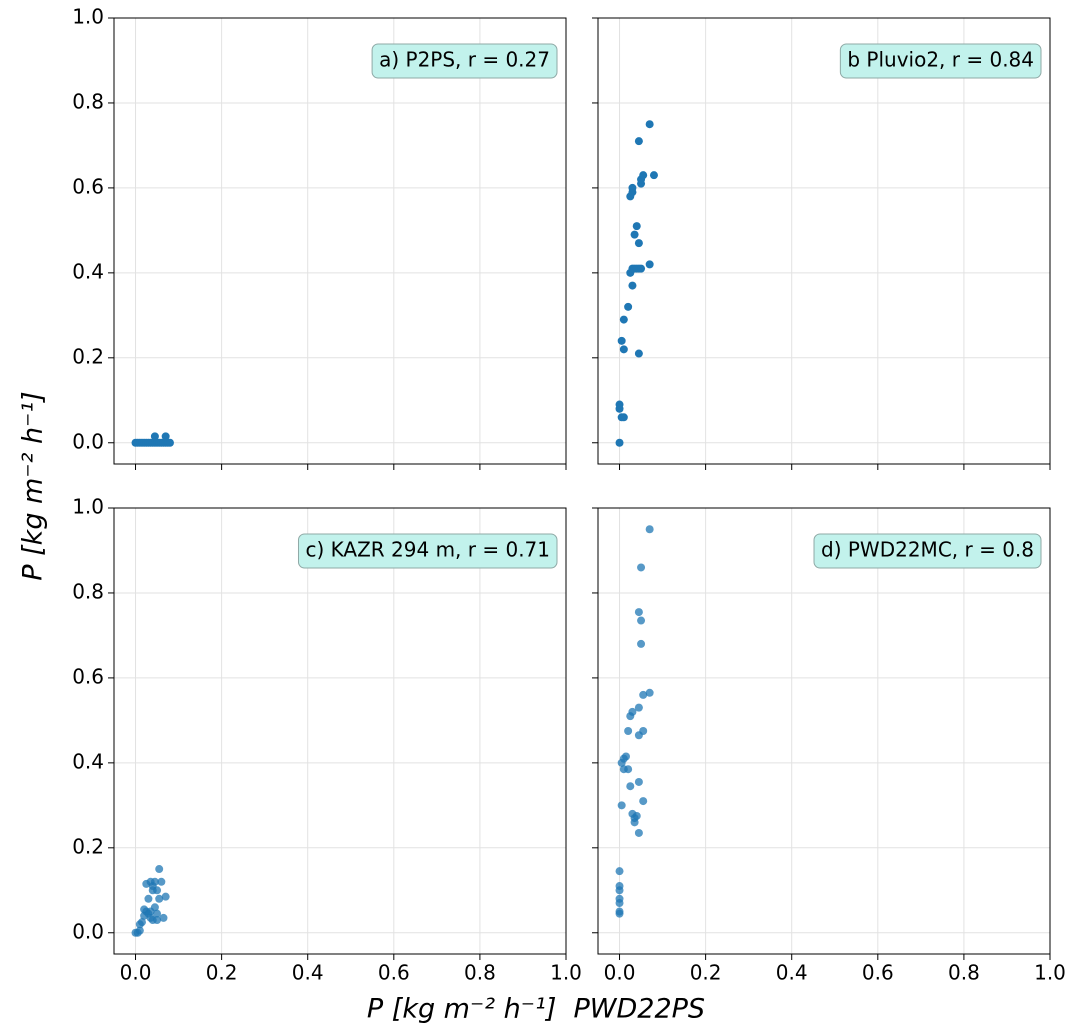  I want to click on y-tick-label: 0.4, so click(88, 761).